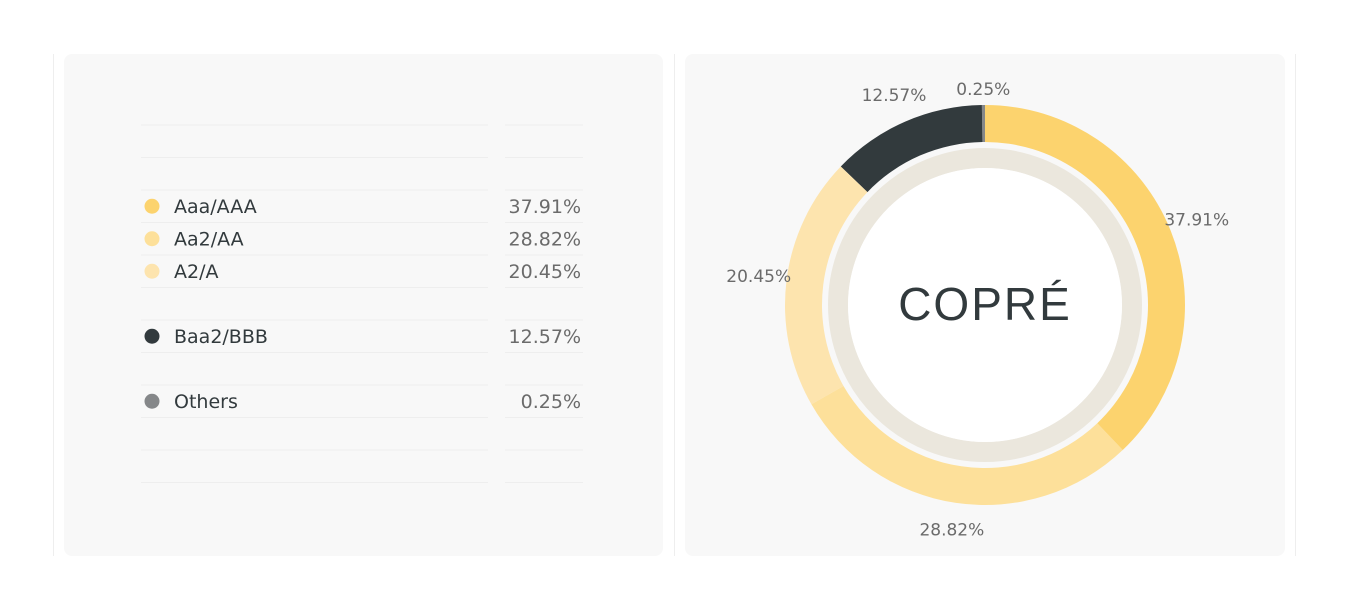 The height and width of the screenshot is (616, 1350). What do you see at coordinates (758, 277) in the screenshot?
I see `slice-label: 20.45%` at bounding box center [758, 277].